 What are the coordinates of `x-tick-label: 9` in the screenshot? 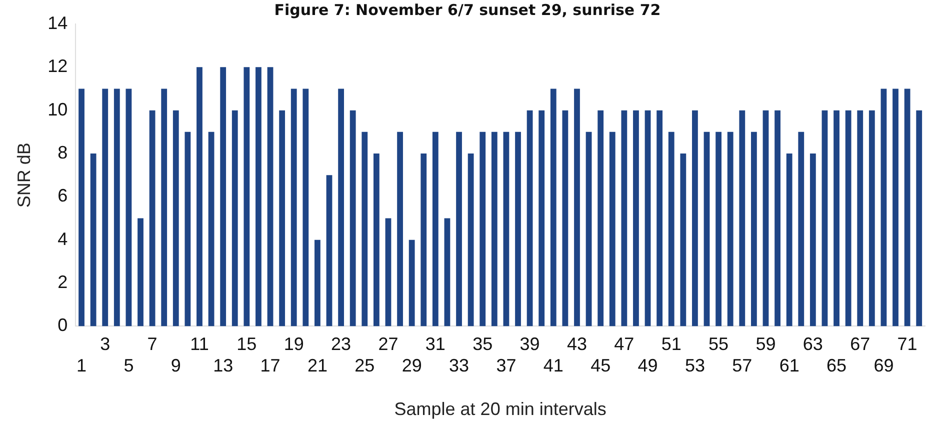 It's located at (175, 366).